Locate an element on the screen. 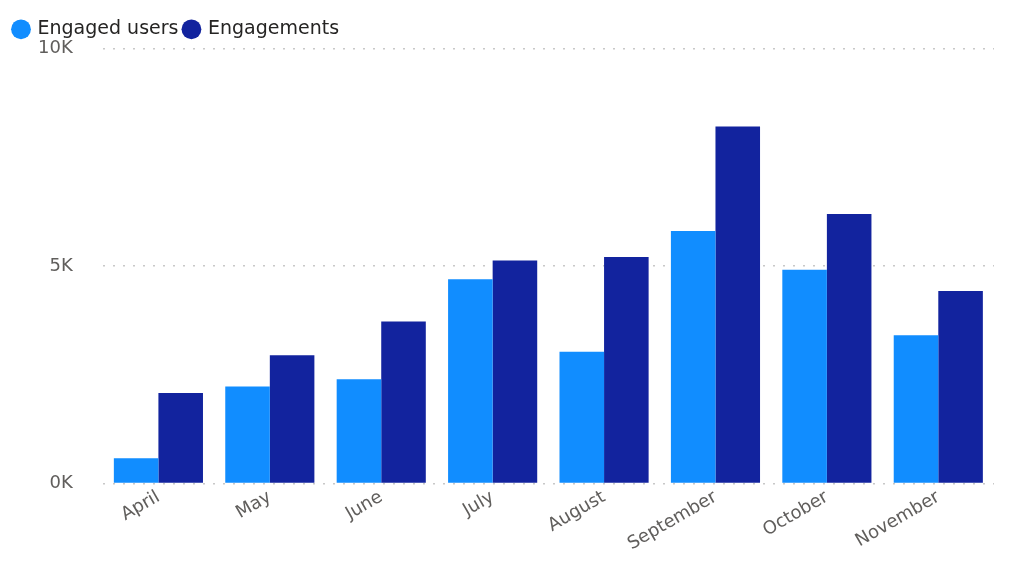  legend-label: Engagements is located at coordinates (273, 27).